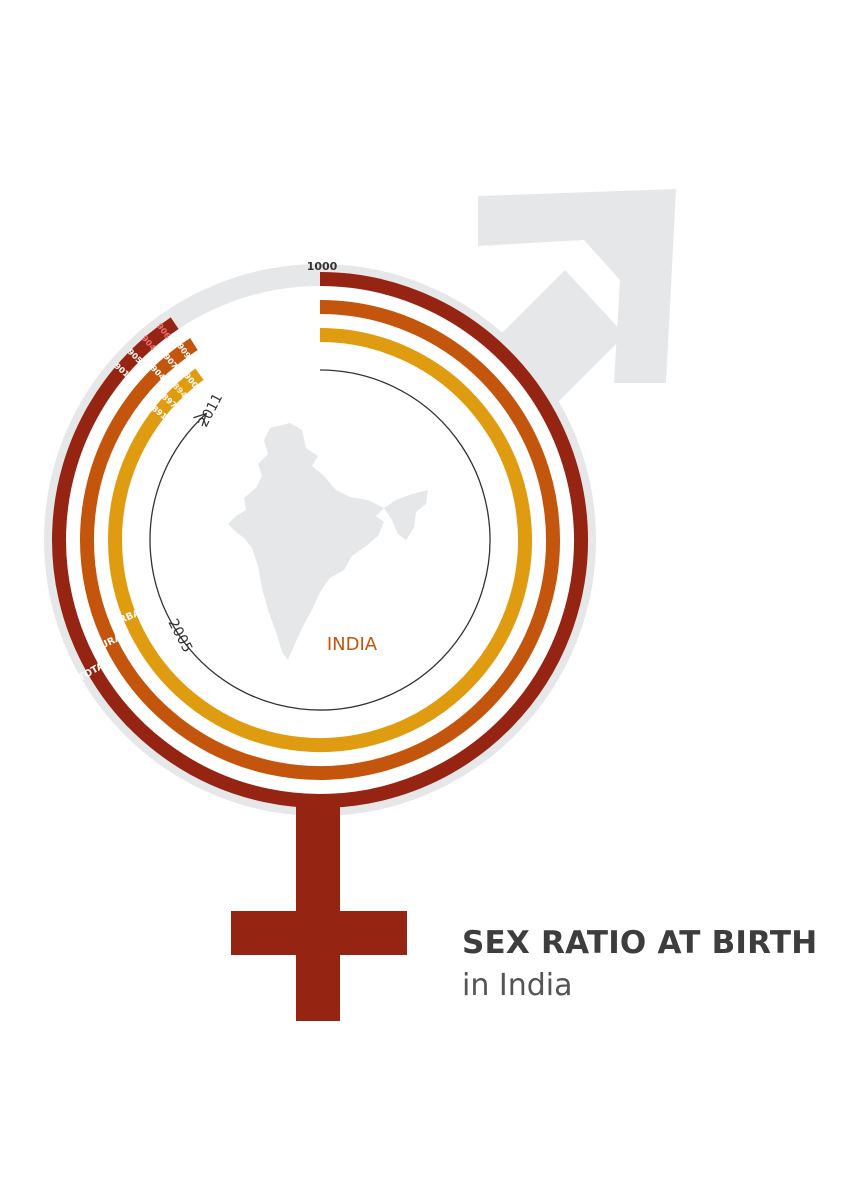 This screenshot has width=843, height=1191. I want to click on chart-title: SEX RATIO AT BIRTH, so click(640, 943).